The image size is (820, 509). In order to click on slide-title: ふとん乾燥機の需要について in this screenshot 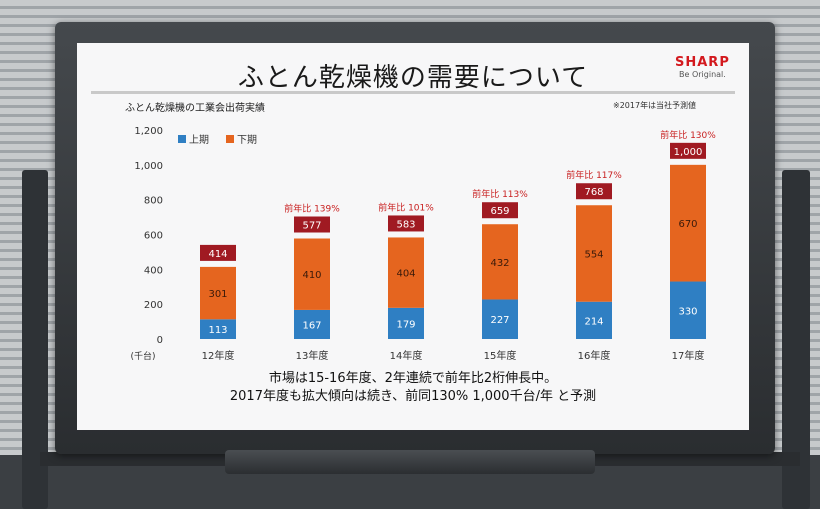, I will do `click(413, 78)`.